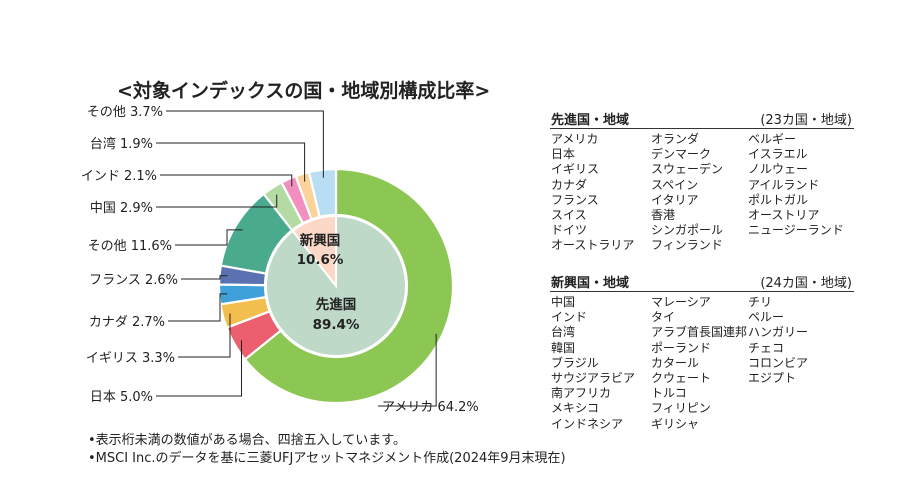 This screenshot has width=905, height=494. I want to click on country-name: ニュージーランド, so click(796, 230).